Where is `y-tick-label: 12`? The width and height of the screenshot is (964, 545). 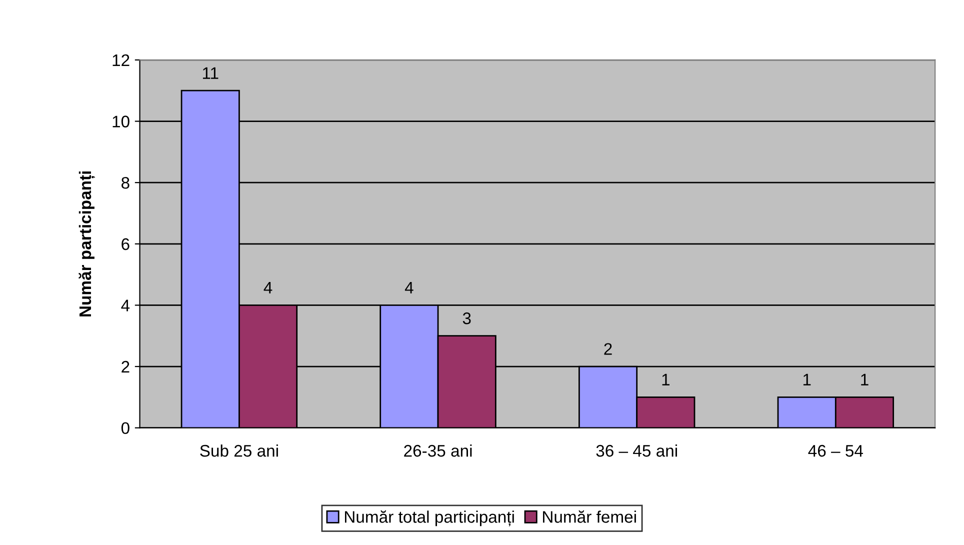 y-tick-label: 12 is located at coordinates (121, 60).